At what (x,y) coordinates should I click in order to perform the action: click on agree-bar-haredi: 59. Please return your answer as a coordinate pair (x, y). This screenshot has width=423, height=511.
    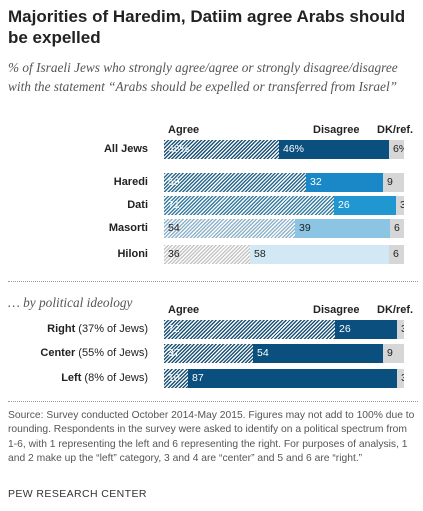
    Looking at the image, I should click on (235, 182).